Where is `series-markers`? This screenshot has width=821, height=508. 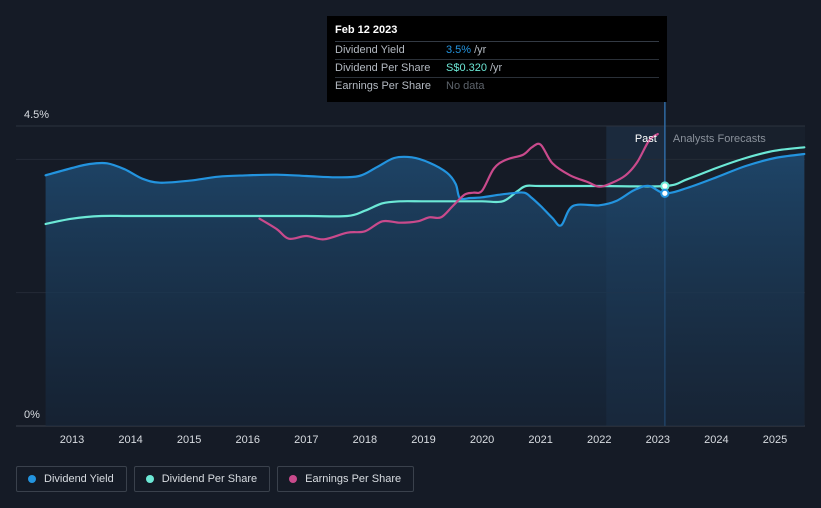
series-markers is located at coordinates (665, 189).